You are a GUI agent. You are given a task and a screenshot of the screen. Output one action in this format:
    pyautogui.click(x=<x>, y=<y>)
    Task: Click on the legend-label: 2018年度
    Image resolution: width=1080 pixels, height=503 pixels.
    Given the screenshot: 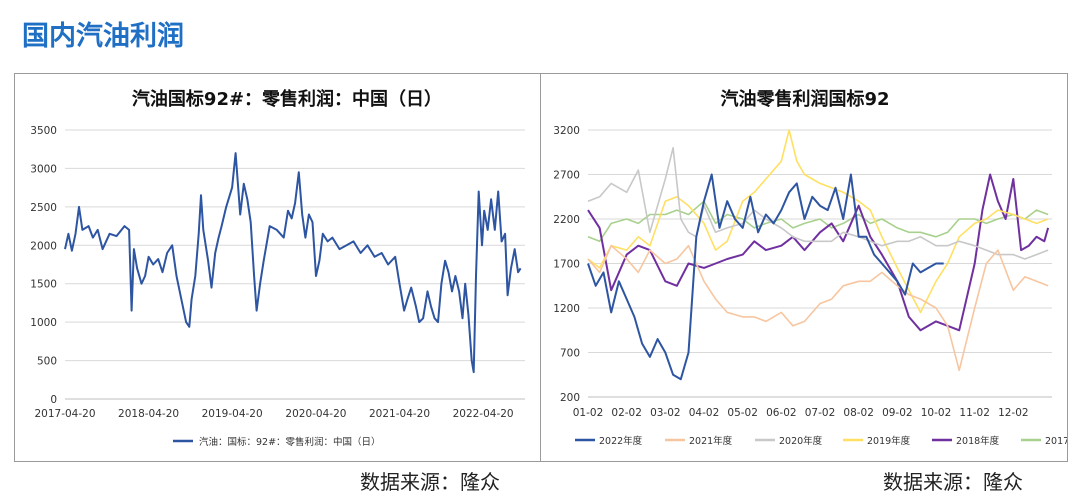 What is the action you would take?
    pyautogui.click(x=978, y=441)
    